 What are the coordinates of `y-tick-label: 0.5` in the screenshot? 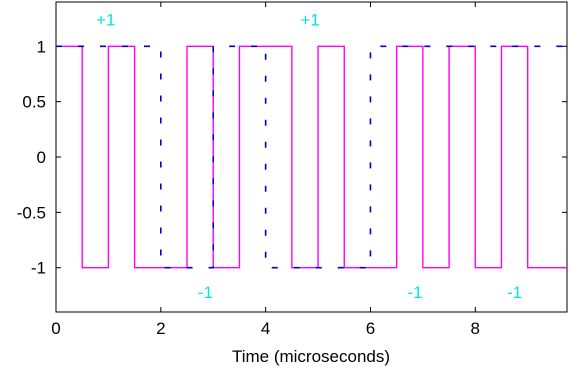 It's located at (34, 102).